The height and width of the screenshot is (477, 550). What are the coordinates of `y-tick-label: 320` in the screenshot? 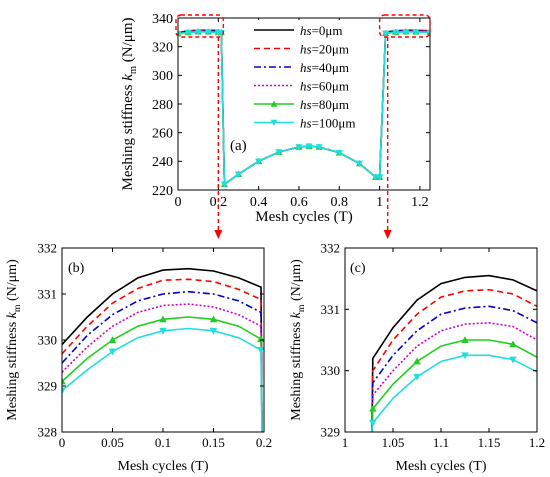 It's located at (162, 48).